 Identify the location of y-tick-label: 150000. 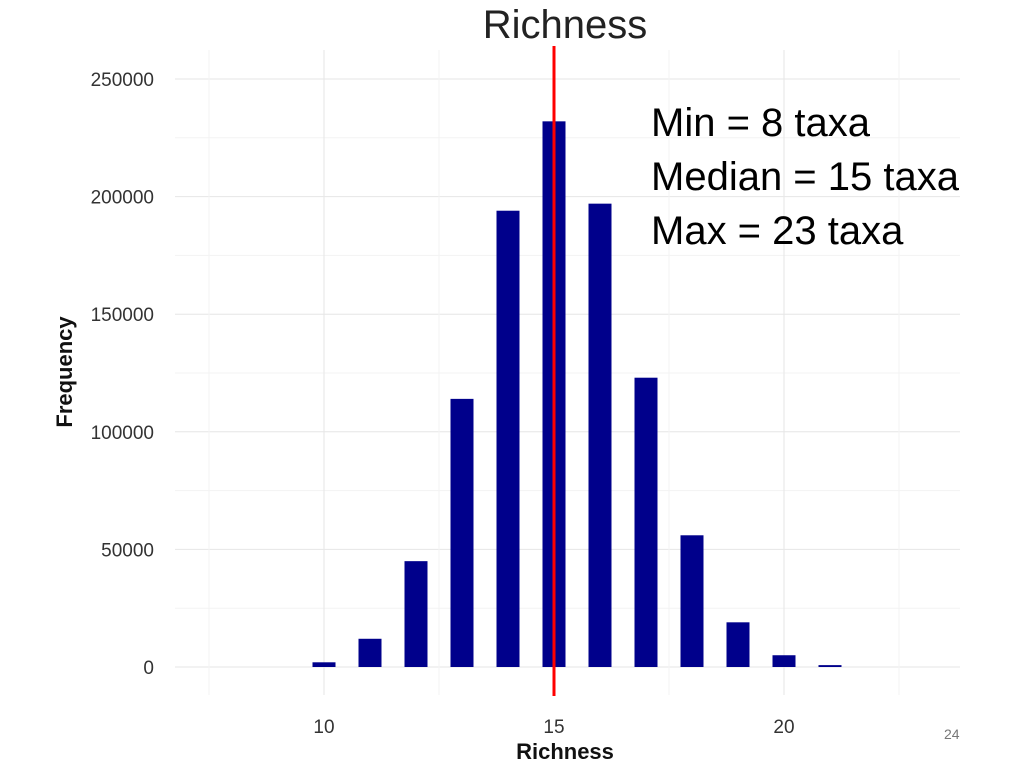
(122, 315).